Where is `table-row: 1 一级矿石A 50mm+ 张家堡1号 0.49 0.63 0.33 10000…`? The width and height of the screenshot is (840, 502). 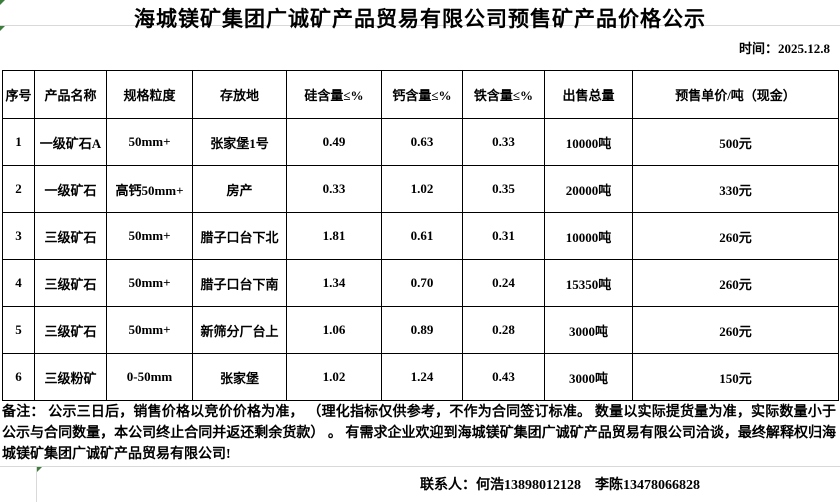 table-row: 1 一级矿石A 50mm+ 张家堡1号 0.49 0.63 0.33 10000… is located at coordinates (420, 142).